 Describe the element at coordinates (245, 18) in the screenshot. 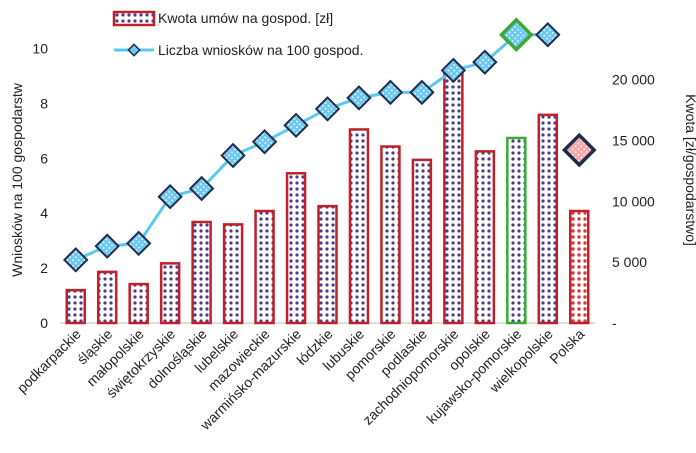

I see `legend-label-bars: Kwota umów na gospod. [zł]` at that location.